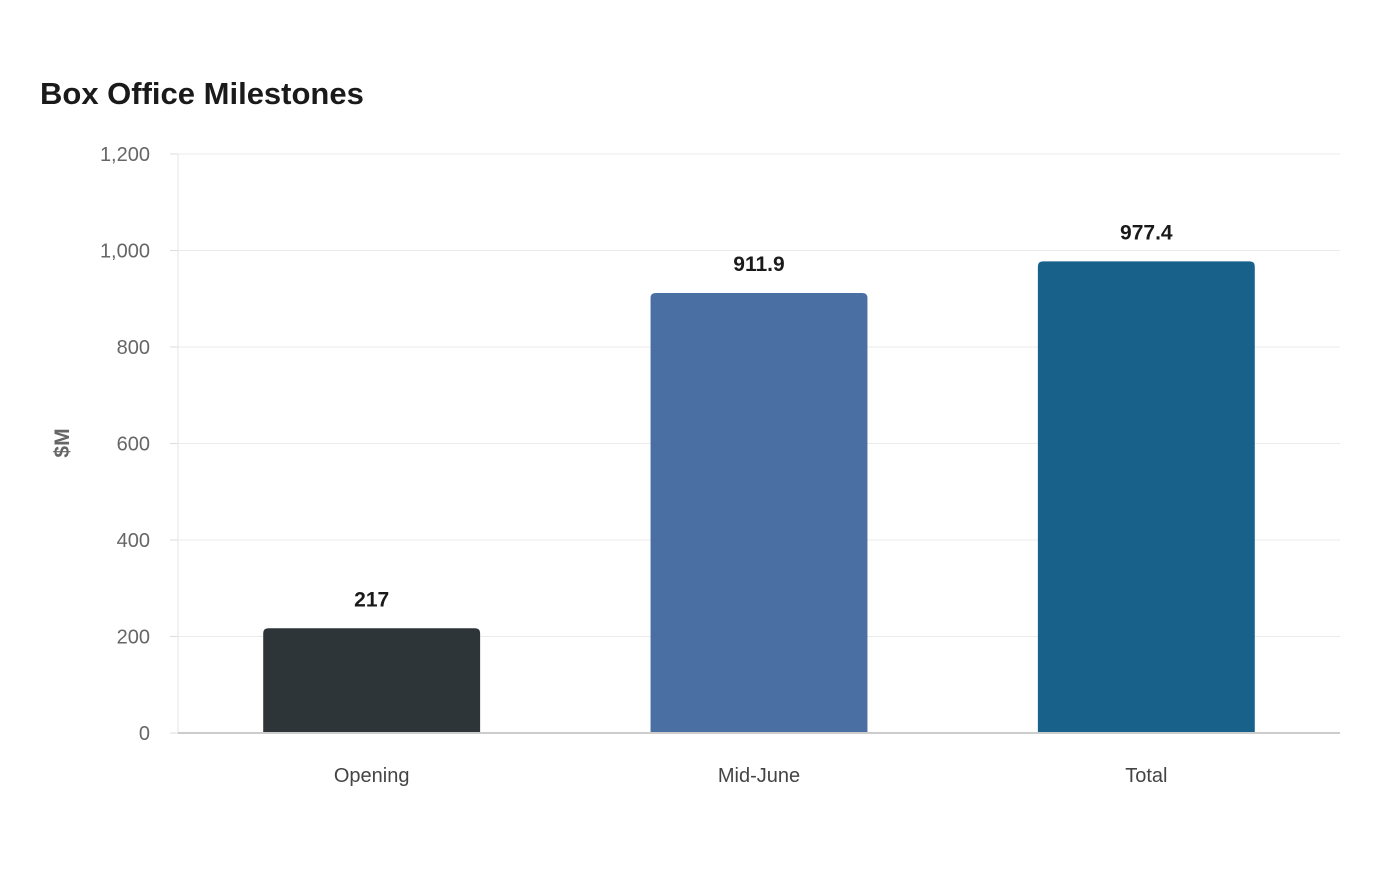  I want to click on bar-opening, so click(372, 680).